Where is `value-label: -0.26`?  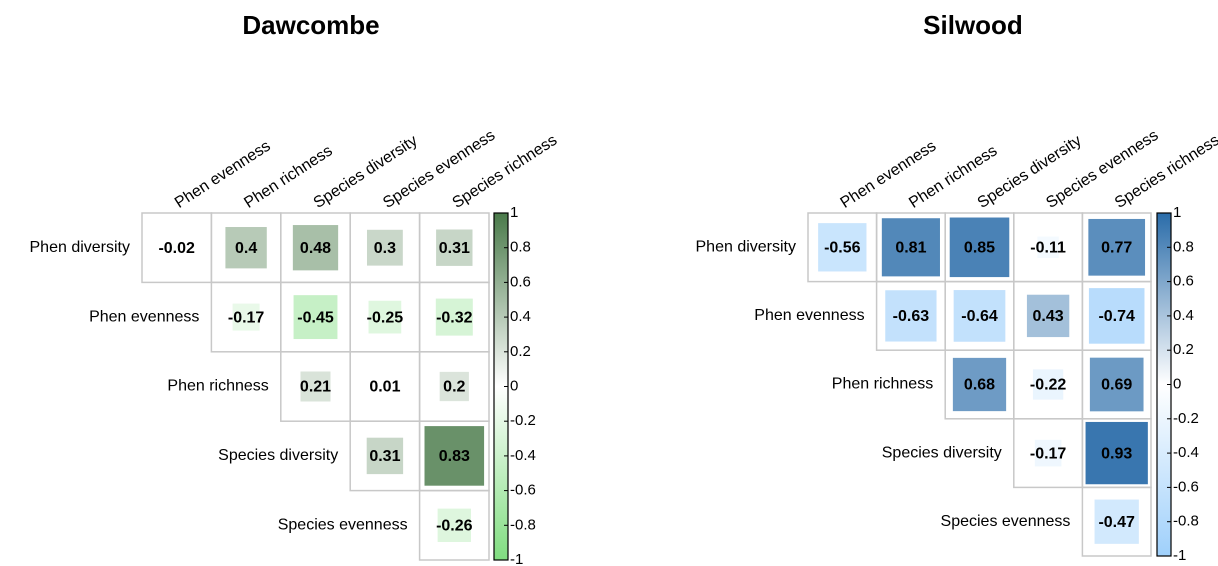 value-label: -0.26 is located at coordinates (454, 526).